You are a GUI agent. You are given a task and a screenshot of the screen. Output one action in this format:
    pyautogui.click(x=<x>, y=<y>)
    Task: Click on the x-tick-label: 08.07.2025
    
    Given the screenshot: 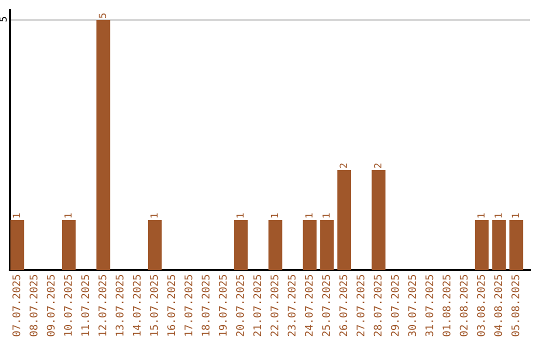 What is the action you would take?
    pyautogui.click(x=34, y=305)
    